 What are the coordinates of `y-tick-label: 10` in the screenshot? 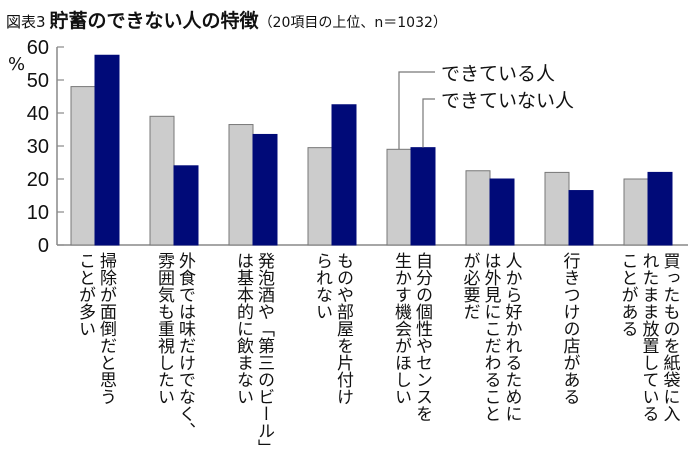 It's located at (38, 213).